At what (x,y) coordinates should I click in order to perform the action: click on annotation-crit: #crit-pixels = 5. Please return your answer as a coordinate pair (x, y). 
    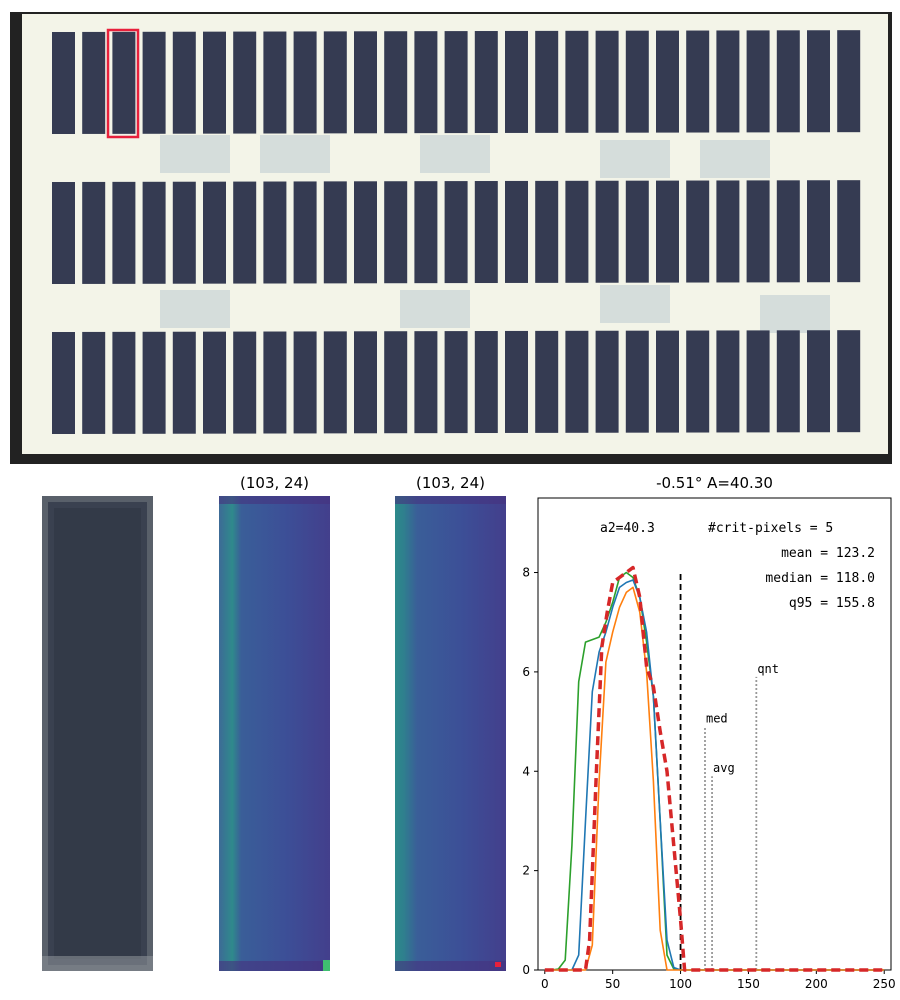
    Looking at the image, I should click on (770, 528).